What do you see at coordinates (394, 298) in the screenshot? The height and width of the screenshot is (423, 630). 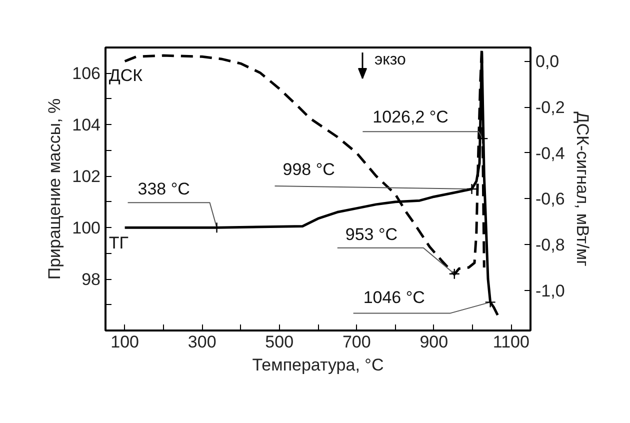 I see `annotation: 1046 °C` at bounding box center [394, 298].